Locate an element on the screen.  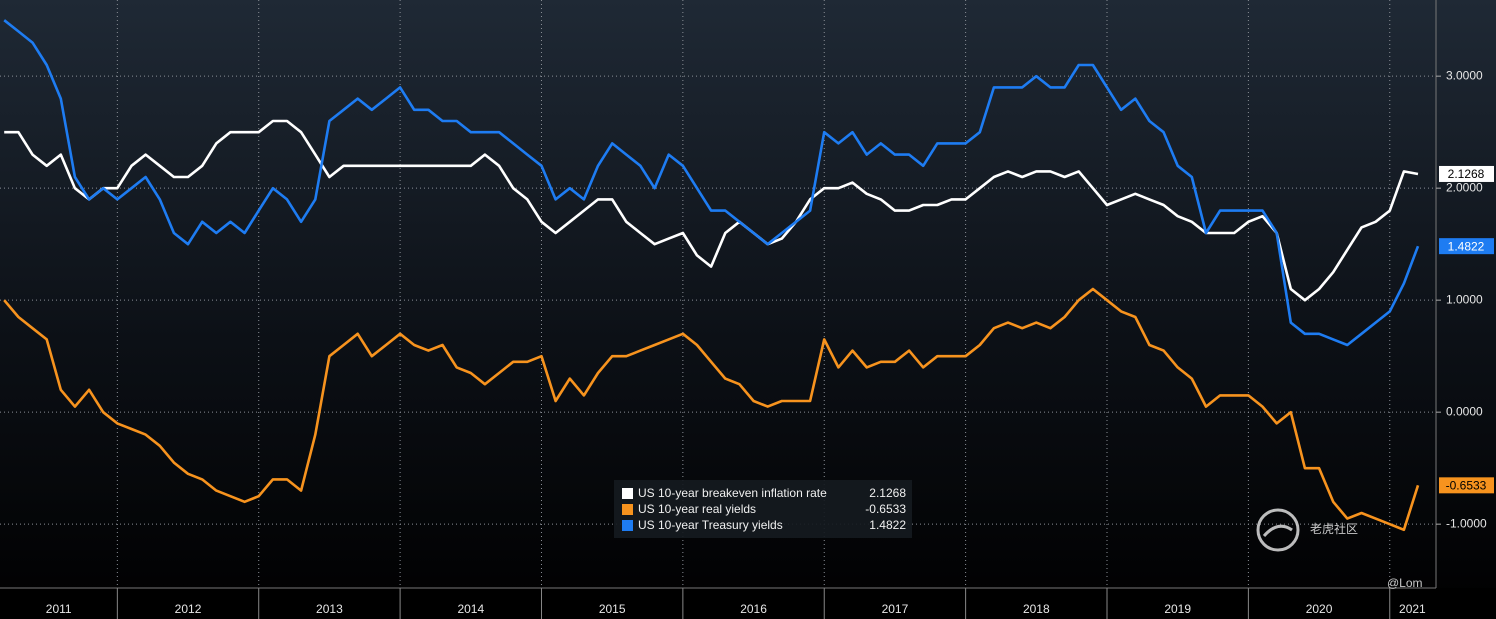
x-tick-label: 2018 is located at coordinates (1036, 609).